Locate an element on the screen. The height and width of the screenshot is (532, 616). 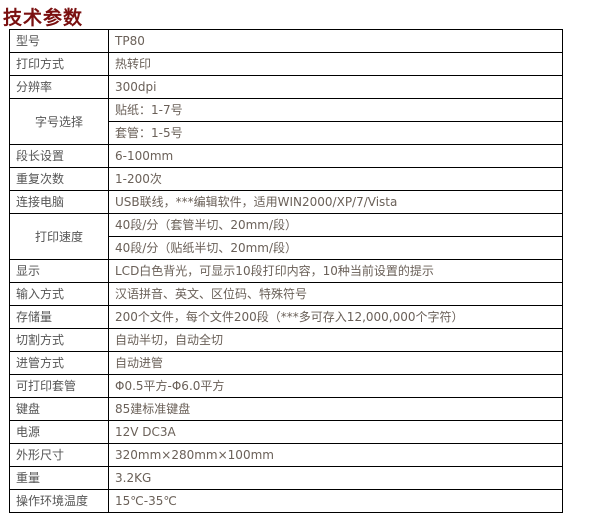
spec-label: 外形尺寸 is located at coordinates (59, 455).